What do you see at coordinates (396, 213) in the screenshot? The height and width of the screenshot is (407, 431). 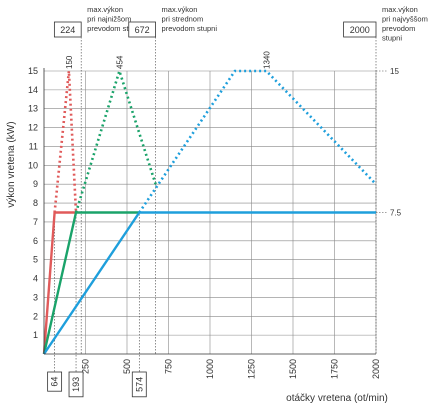 I see `right-label: 7.5` at bounding box center [396, 213].